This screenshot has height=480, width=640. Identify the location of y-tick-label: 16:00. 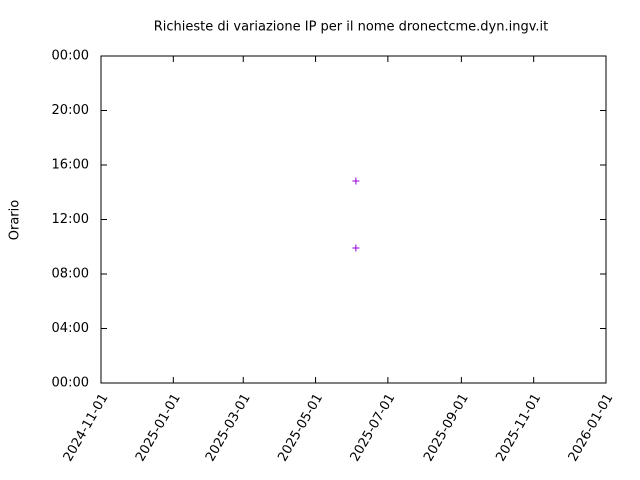
(70, 165).